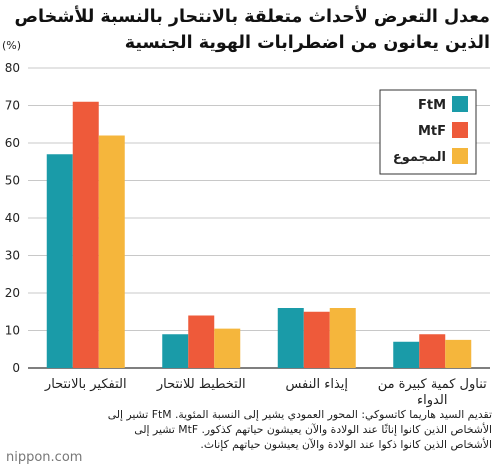  I want to click on category-label: تناول كمية كبيرة من الدواء, so click(432, 392).